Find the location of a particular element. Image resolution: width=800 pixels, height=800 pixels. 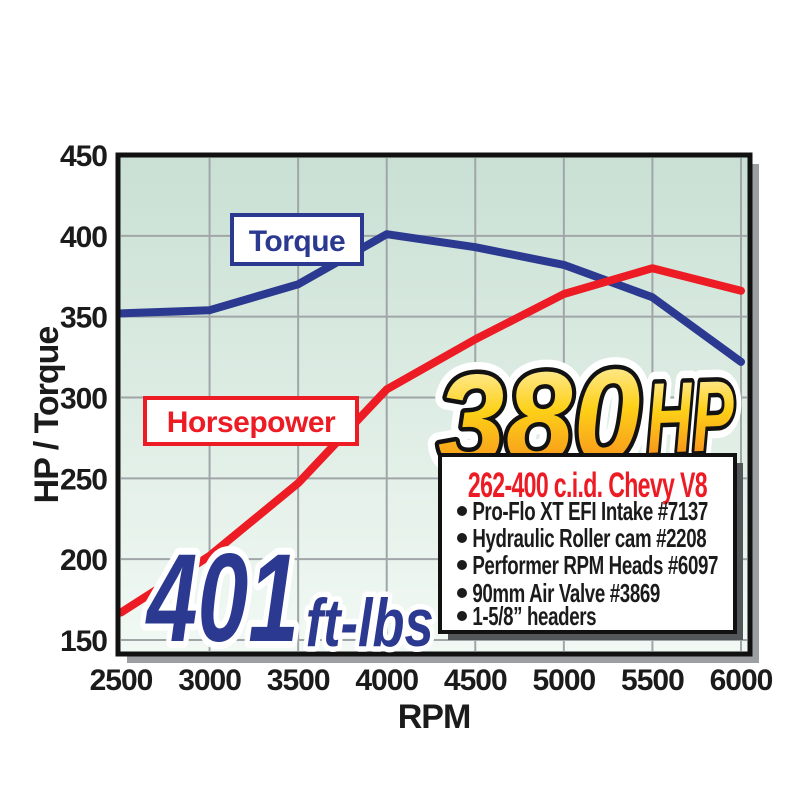

x-tick-label: 2500 is located at coordinates (121, 680).